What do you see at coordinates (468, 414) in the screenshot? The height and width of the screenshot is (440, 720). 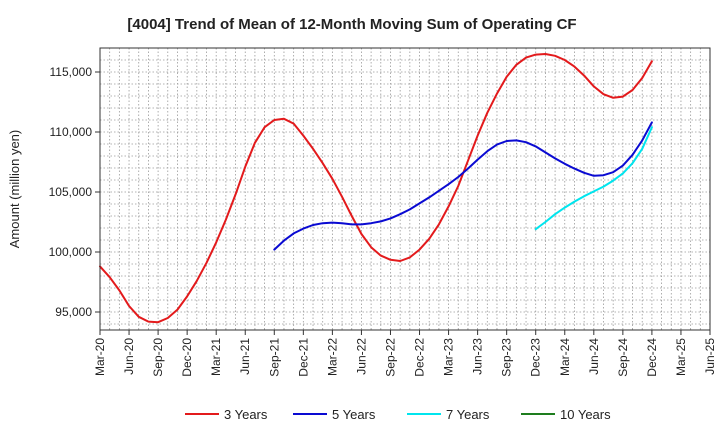 I see `legend-label-7-years: 7 Years` at bounding box center [468, 414].